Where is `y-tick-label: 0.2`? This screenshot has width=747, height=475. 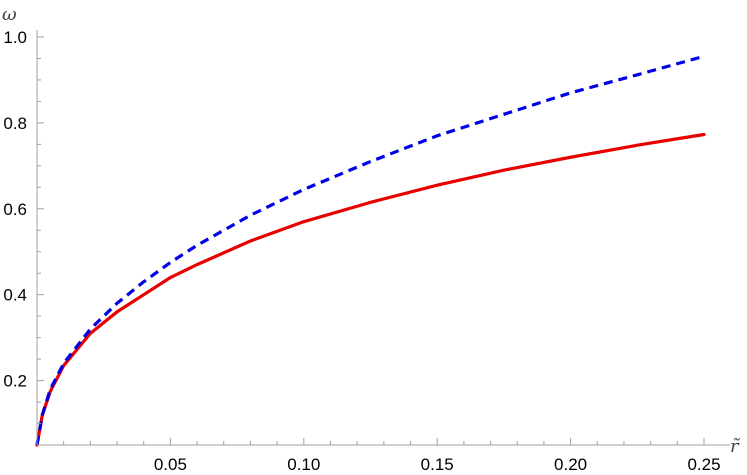
y-tick-label: 0.2 is located at coordinates (15, 381).